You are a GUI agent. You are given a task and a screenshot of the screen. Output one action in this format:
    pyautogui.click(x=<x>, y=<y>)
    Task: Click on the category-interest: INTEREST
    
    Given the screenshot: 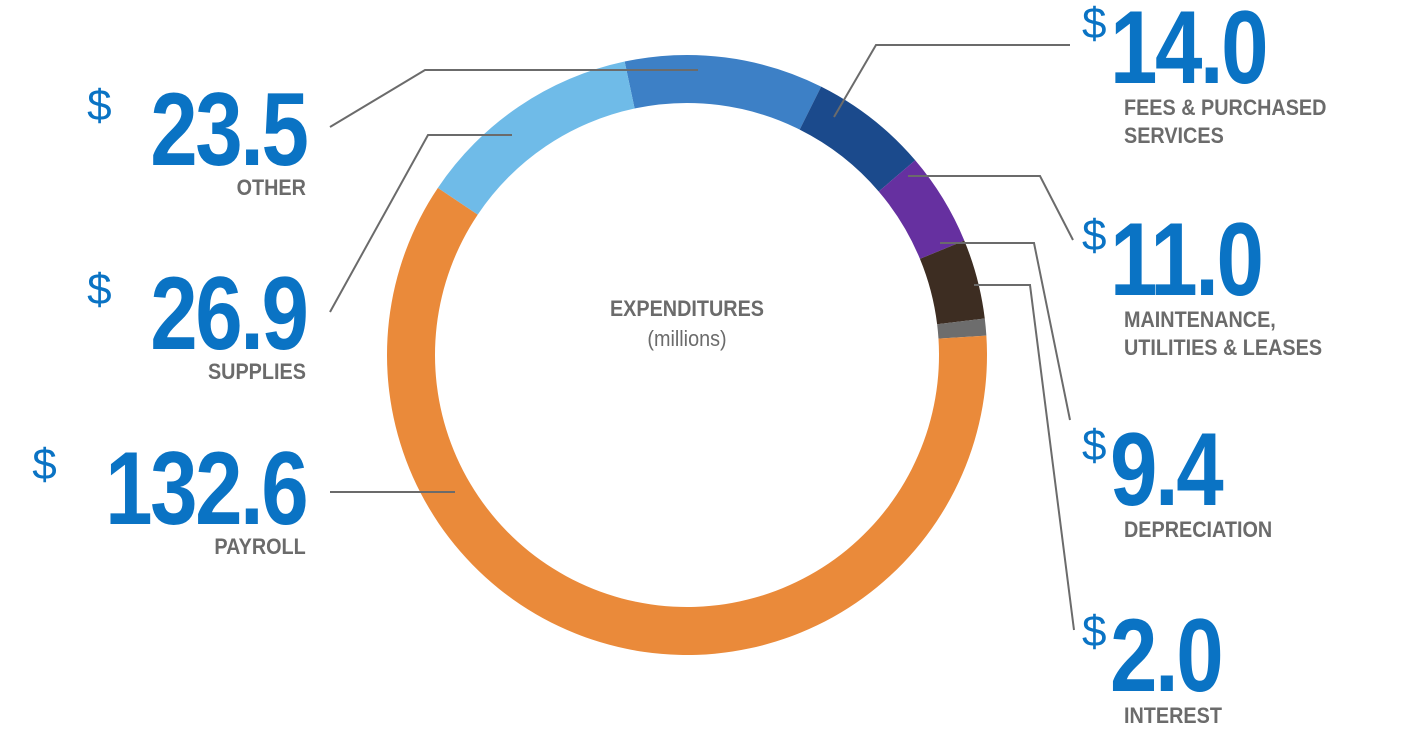 What is the action you would take?
    pyautogui.click(x=1173, y=715)
    